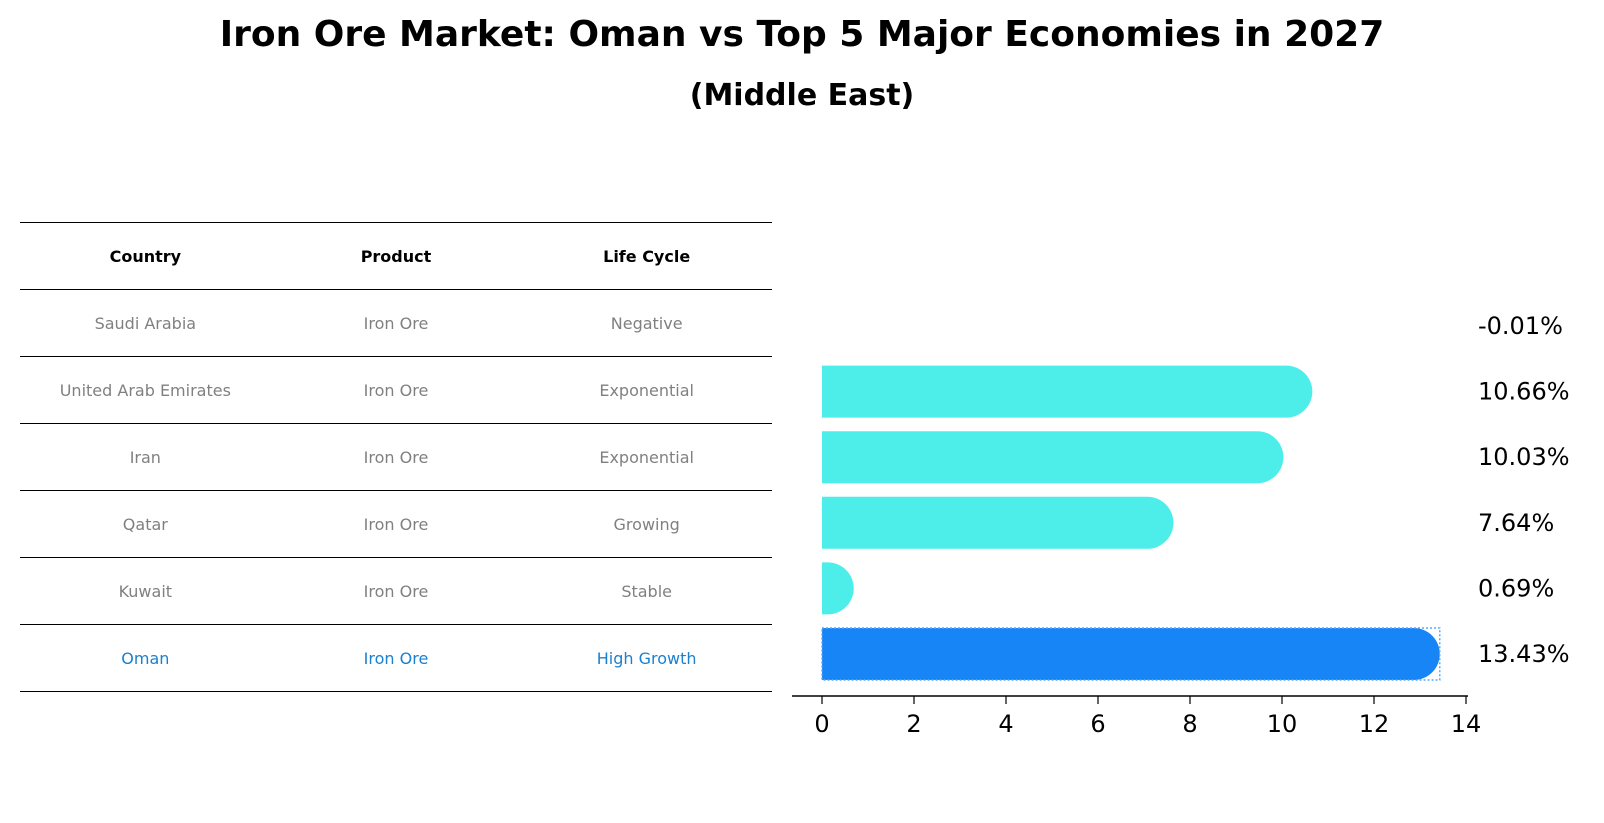 This screenshot has width=1604, height=823. I want to click on x-tick-label: 12, so click(1374, 724).